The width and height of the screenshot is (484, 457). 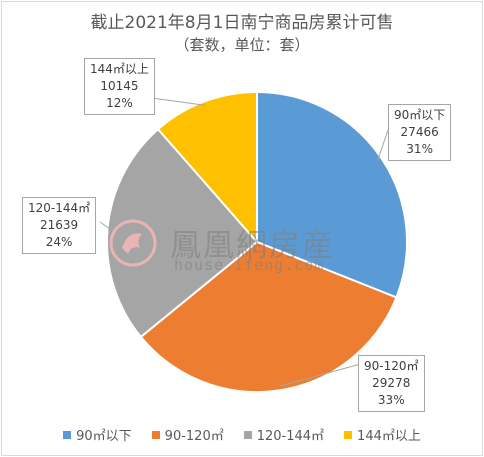 I want to click on data-label-3-percent: 12%, so click(x=119, y=103).